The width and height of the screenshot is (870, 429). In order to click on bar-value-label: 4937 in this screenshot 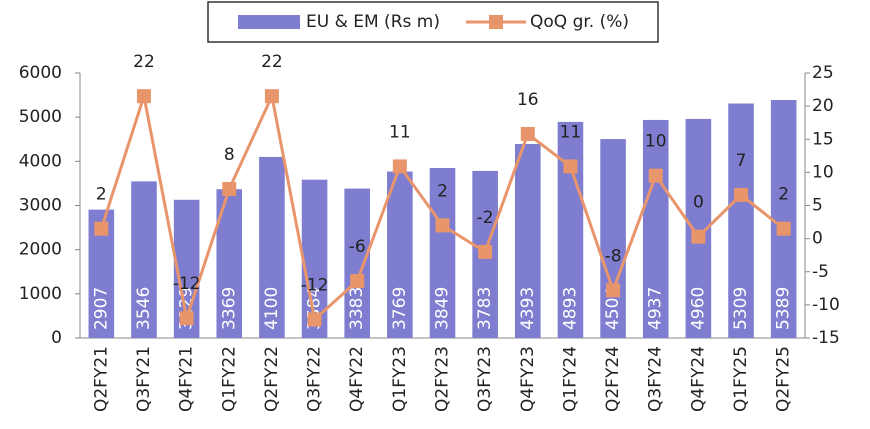, I will do `click(656, 308)`.